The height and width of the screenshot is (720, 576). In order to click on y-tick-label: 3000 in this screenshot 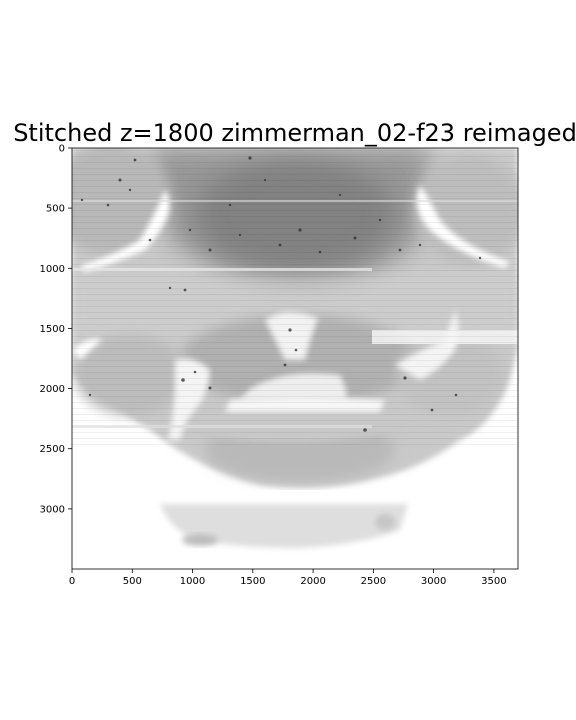, I will do `click(52, 509)`.